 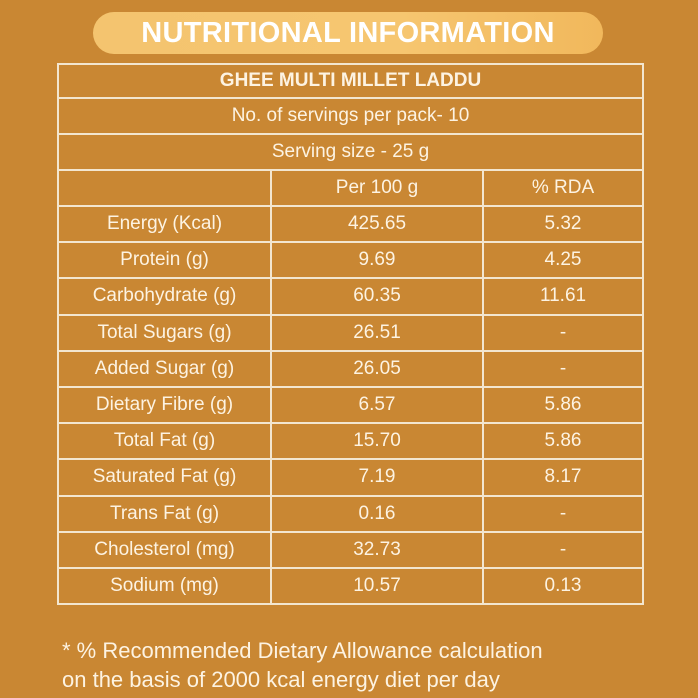 I want to click on per-100g-value: 0.16, so click(x=377, y=513).